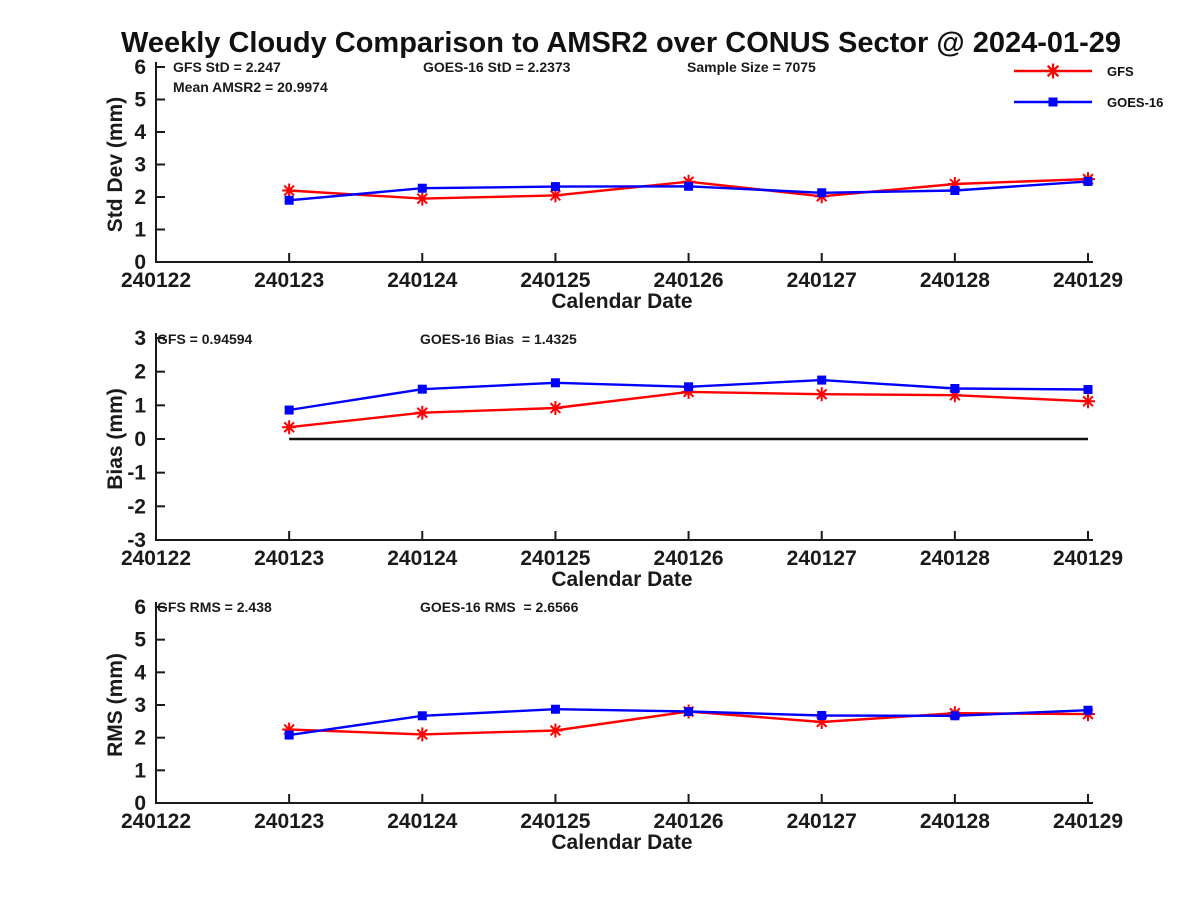 Image resolution: width=1200 pixels, height=900 pixels. I want to click on goes16-line-marker-icon, so click(1053, 102).